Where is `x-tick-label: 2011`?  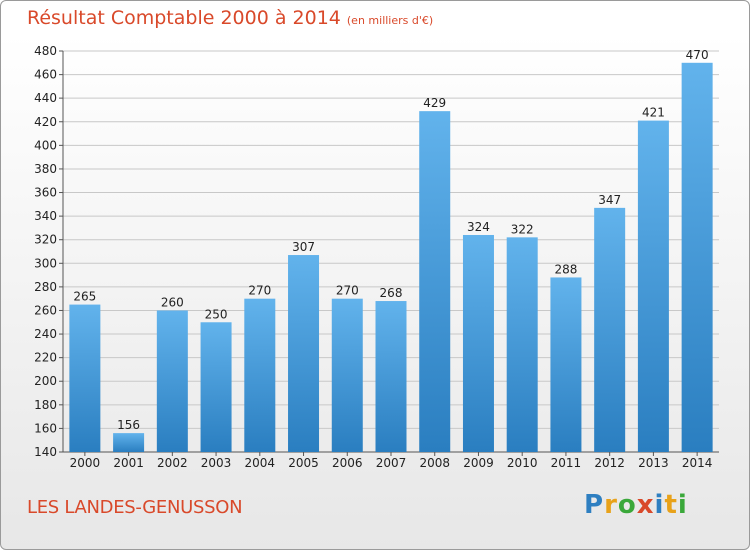 x-tick-label: 2011 is located at coordinates (566, 463).